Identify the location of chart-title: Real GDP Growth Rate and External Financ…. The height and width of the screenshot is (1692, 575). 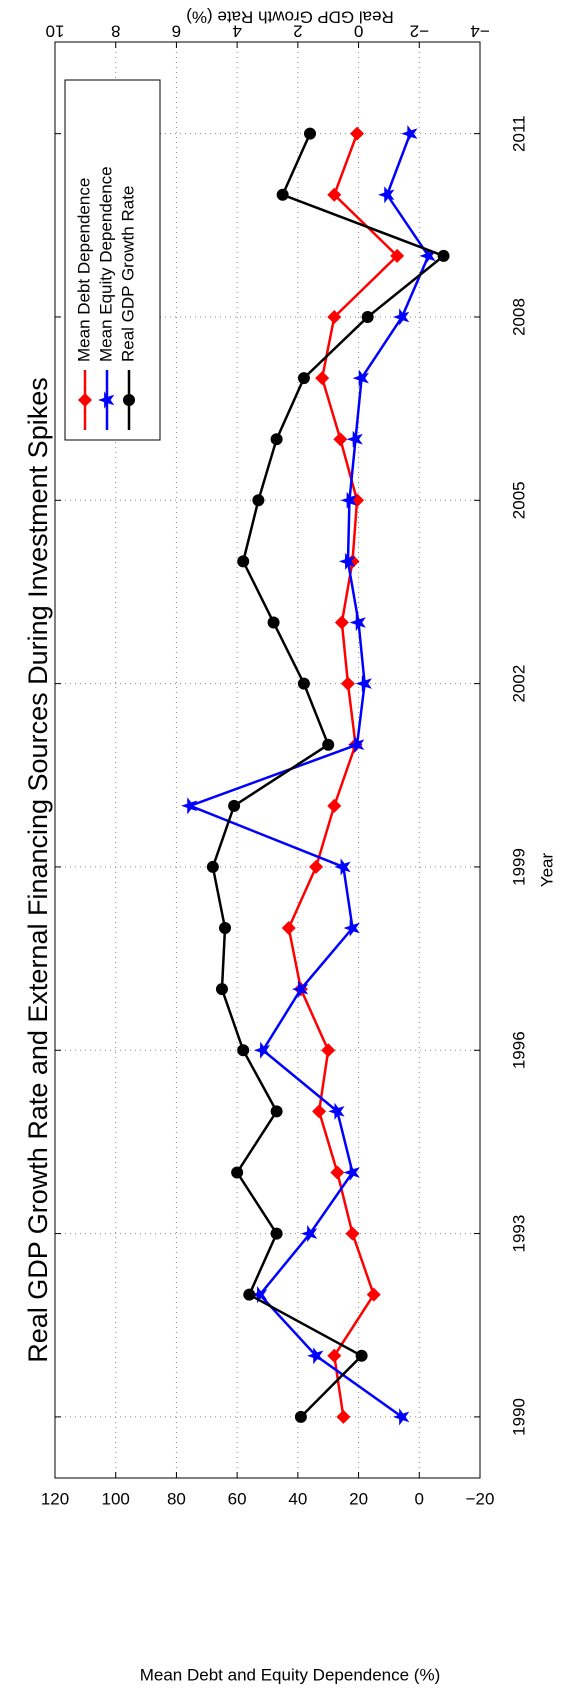
(38, 869).